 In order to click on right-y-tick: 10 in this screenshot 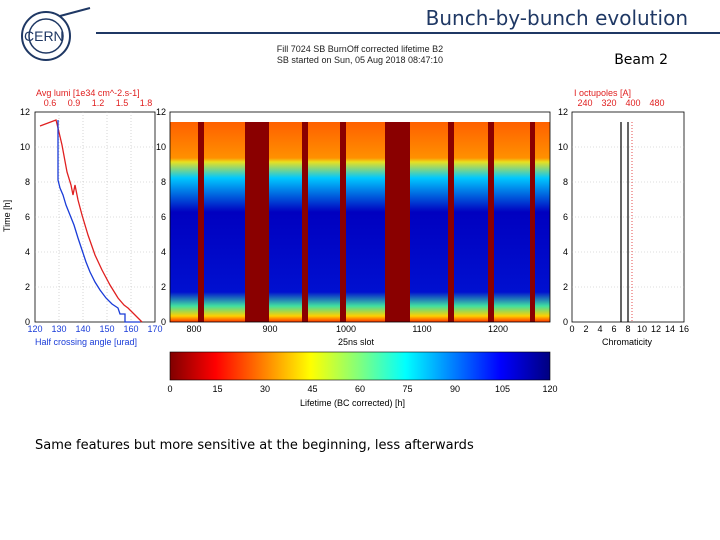, I will do `click(563, 147)`.